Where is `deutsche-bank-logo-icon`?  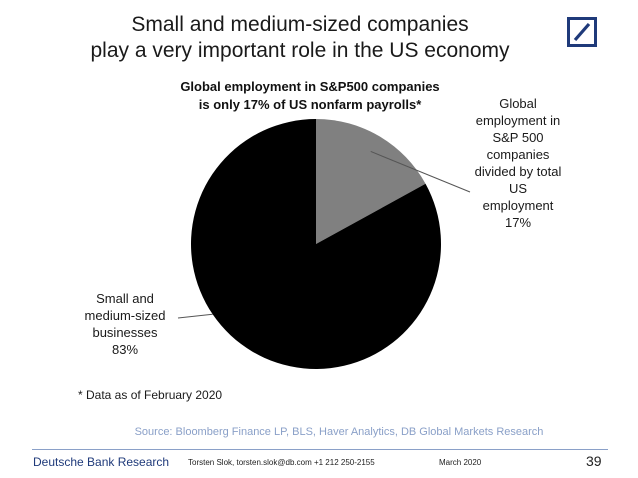
deutsche-bank-logo-icon is located at coordinates (582, 32).